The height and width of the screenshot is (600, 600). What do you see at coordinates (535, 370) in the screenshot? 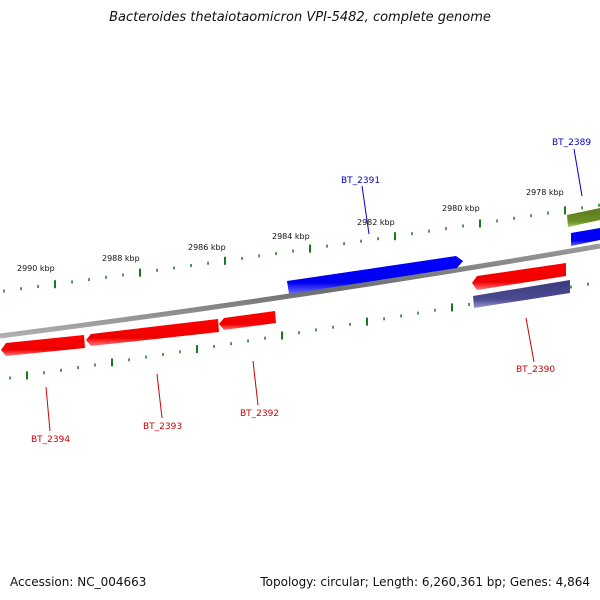
I see `gene-label-bt2390: BT_2390` at bounding box center [535, 370].